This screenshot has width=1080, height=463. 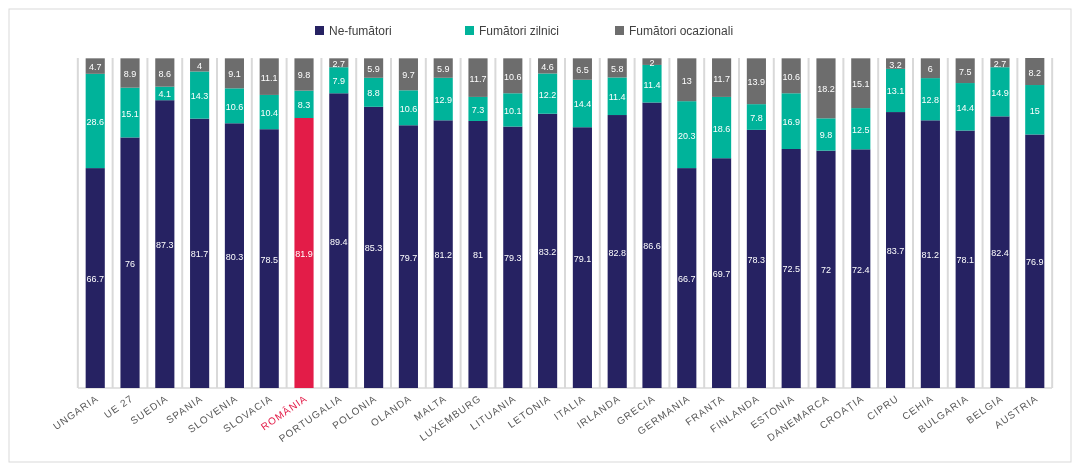 I want to click on data-label: 5.9, so click(x=373, y=69).